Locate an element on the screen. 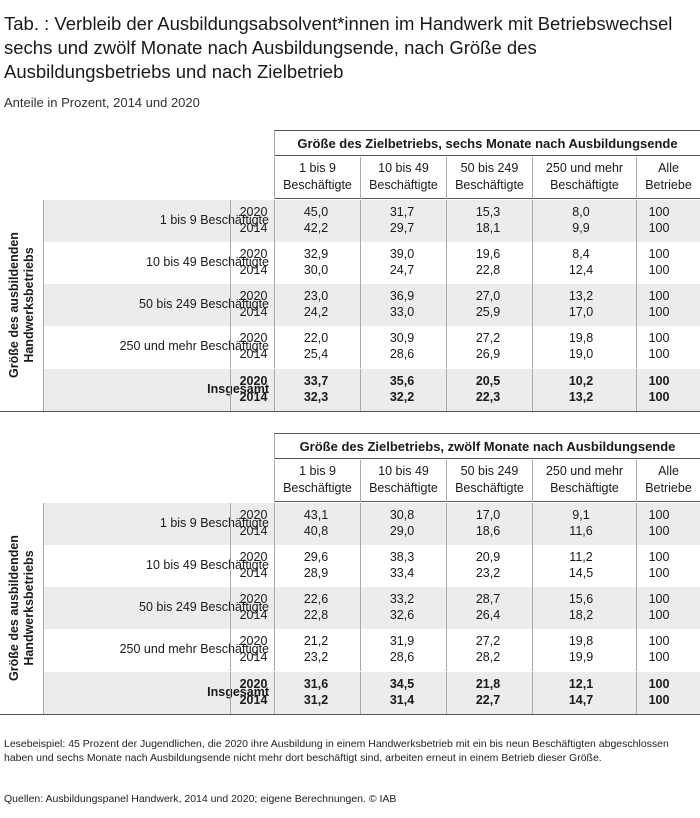 Image resolution: width=700 pixels, height=818 pixels. table-cell: 30,9 is located at coordinates (402, 338).